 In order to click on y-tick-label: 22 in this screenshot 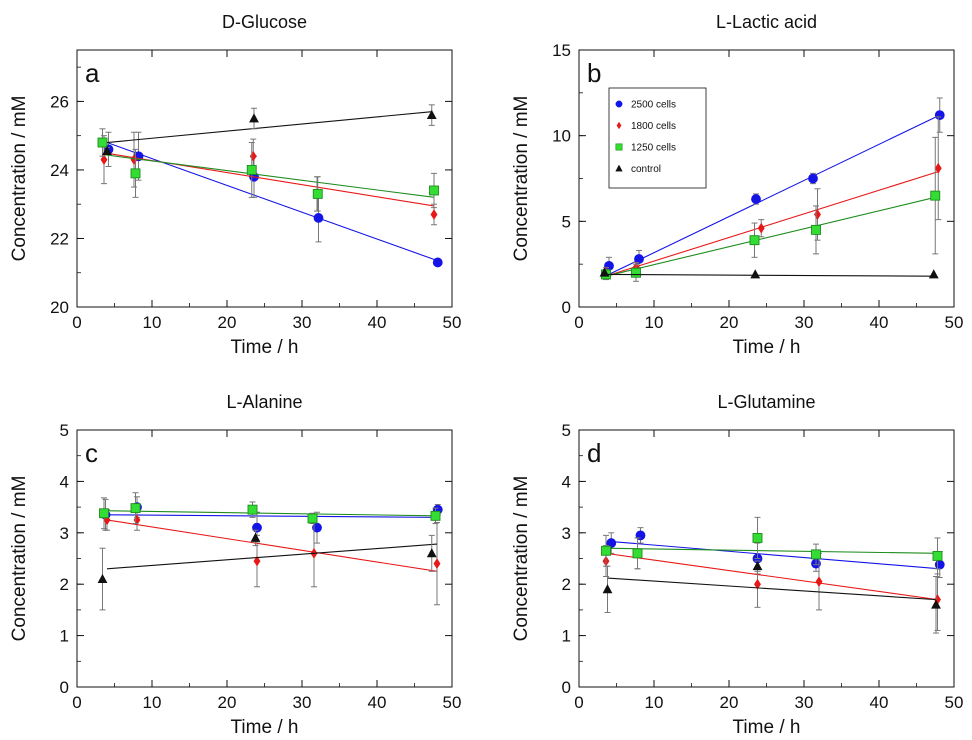, I will do `click(59, 238)`.